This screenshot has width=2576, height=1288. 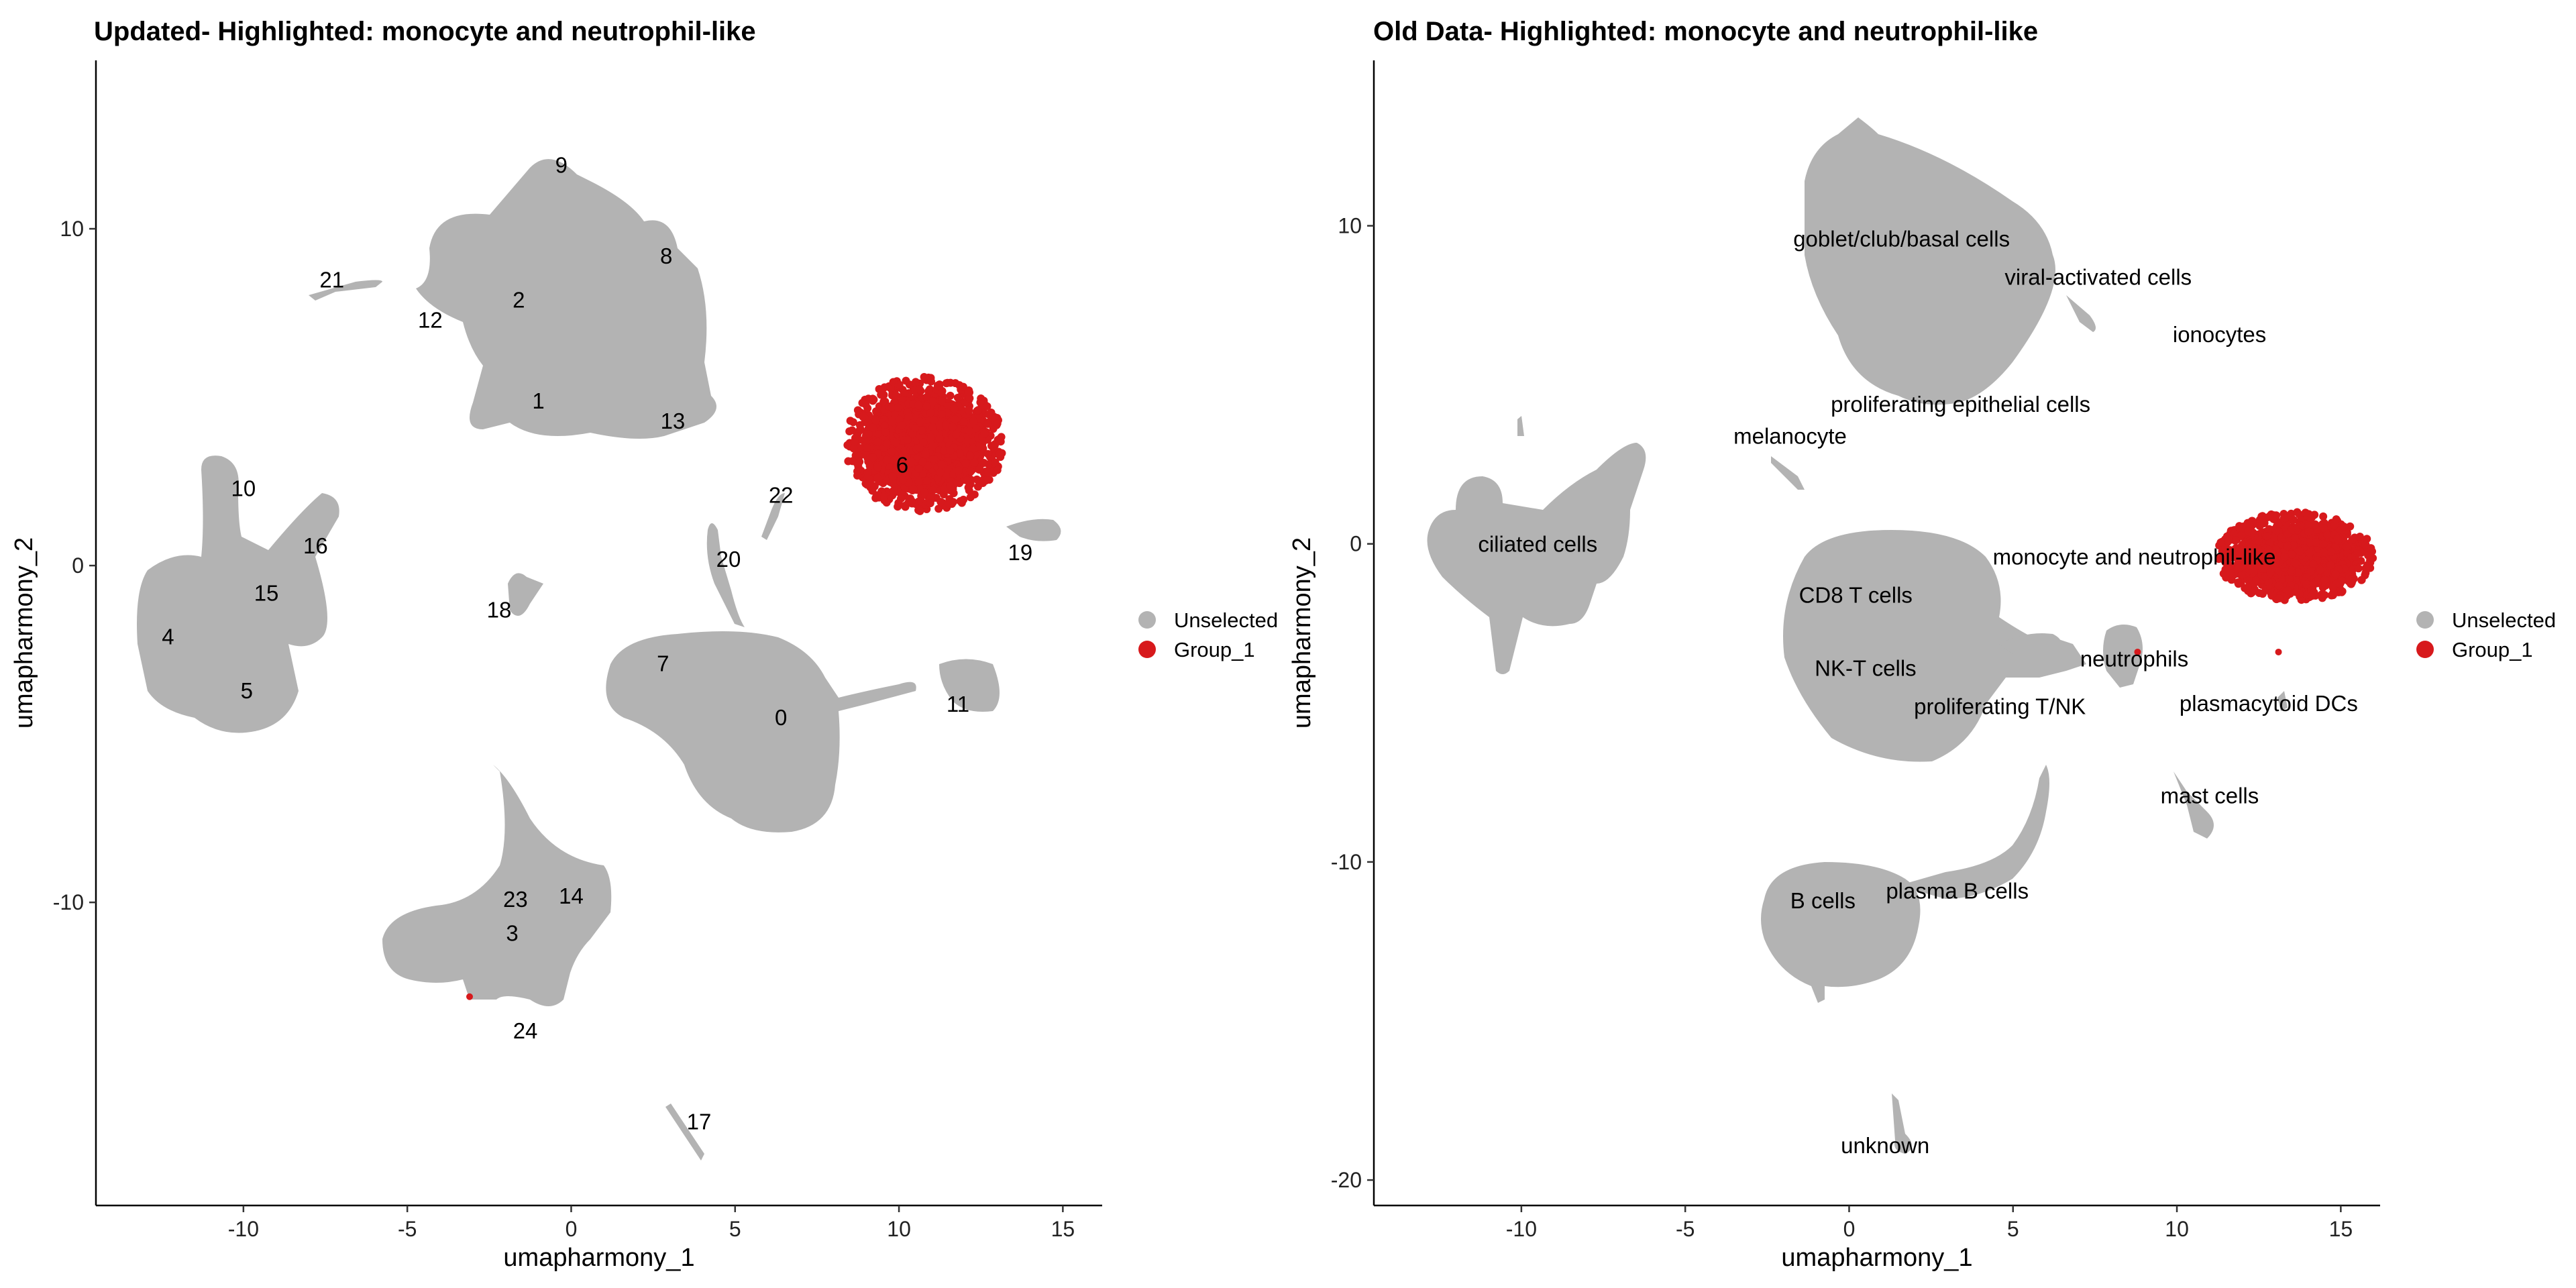 I want to click on cluster-label: 7, so click(x=663, y=663).